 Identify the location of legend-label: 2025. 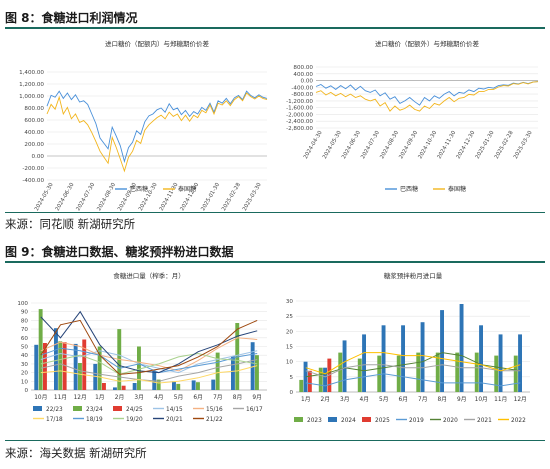
(382, 421).